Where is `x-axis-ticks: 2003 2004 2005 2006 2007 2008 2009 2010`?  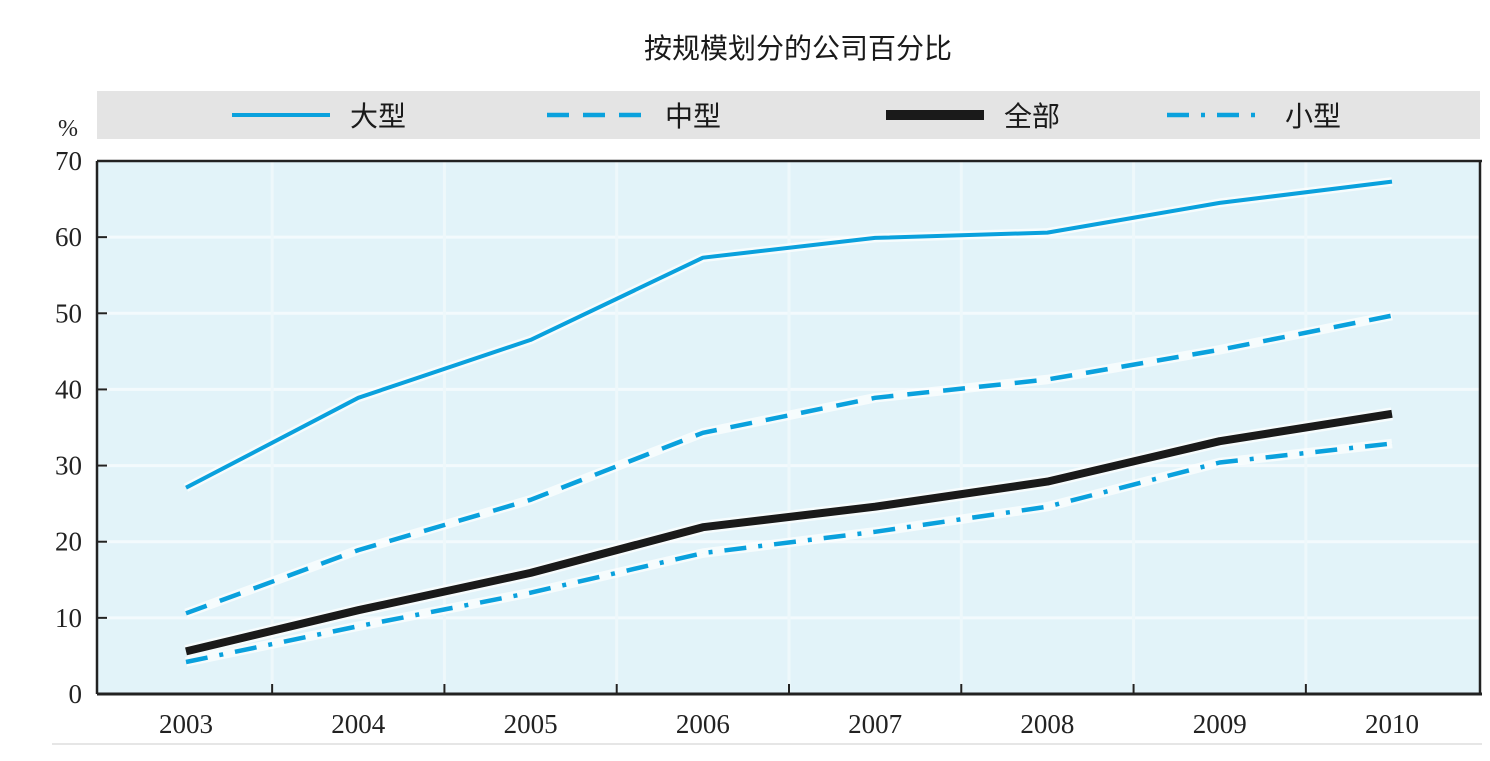 x-axis-ticks: 2003 2004 2005 2006 2007 2008 2009 2010 is located at coordinates (789, 711).